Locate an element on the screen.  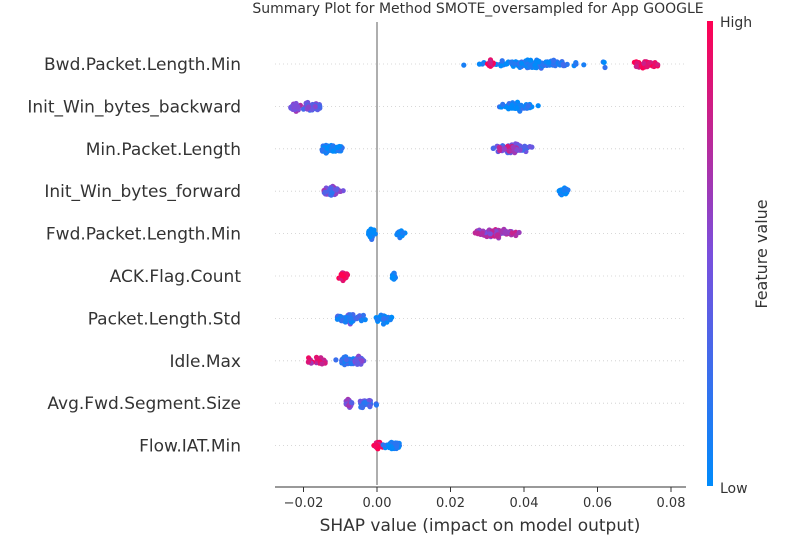
feature-label: Packet.Length.Std is located at coordinates (164, 319).